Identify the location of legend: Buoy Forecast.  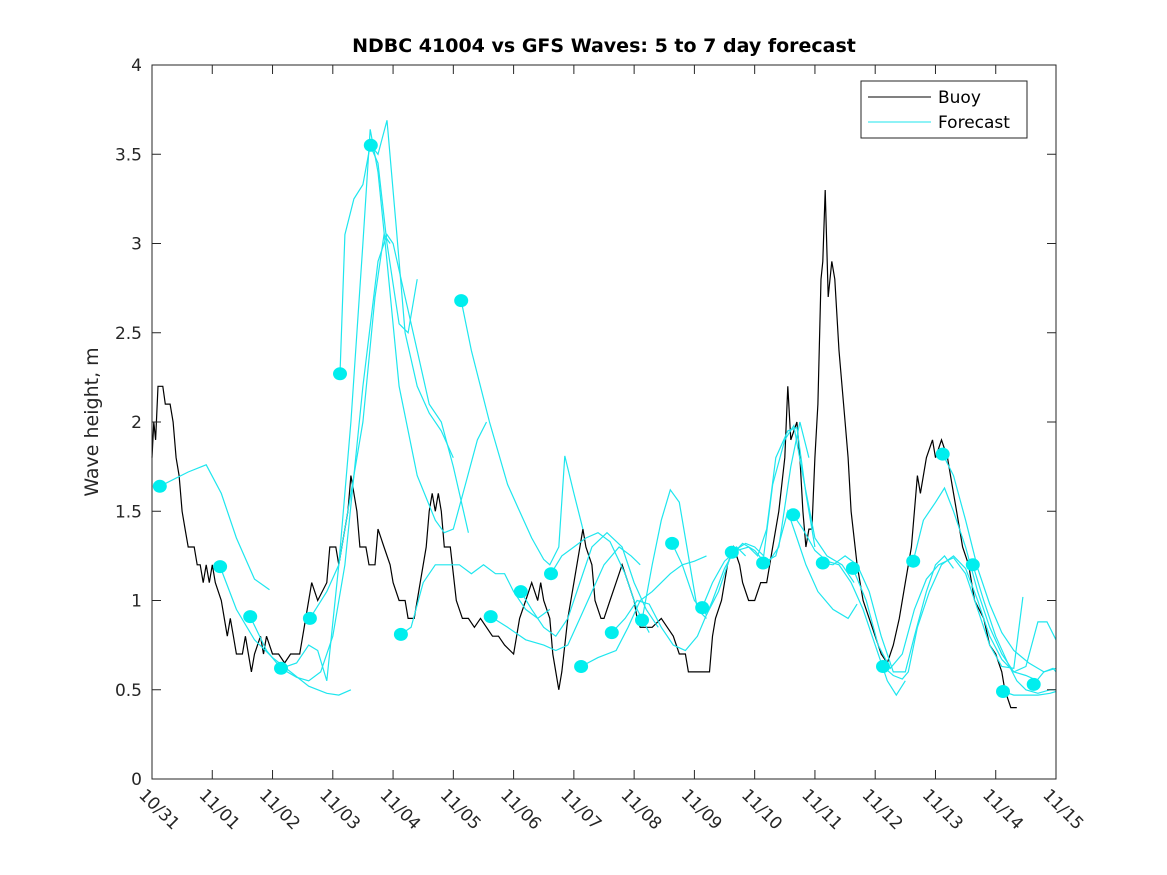
(944, 109).